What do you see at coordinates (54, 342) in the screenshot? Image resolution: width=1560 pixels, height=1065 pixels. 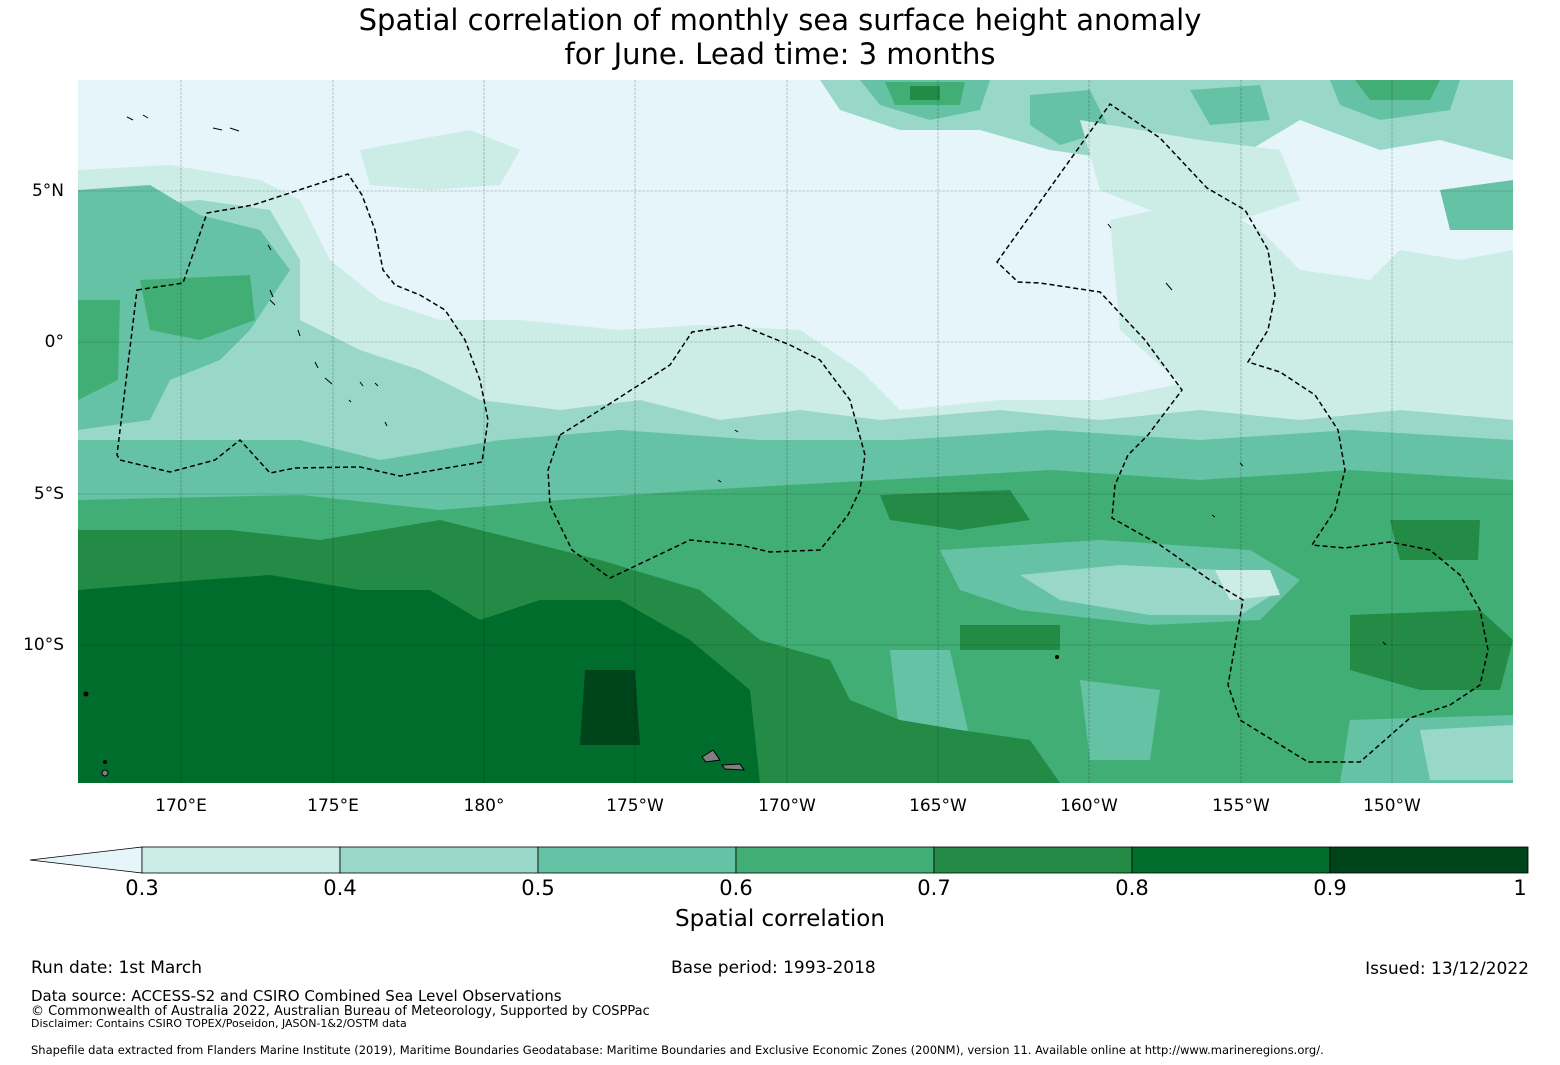 I see `lat-label-0: 0°` at bounding box center [54, 342].